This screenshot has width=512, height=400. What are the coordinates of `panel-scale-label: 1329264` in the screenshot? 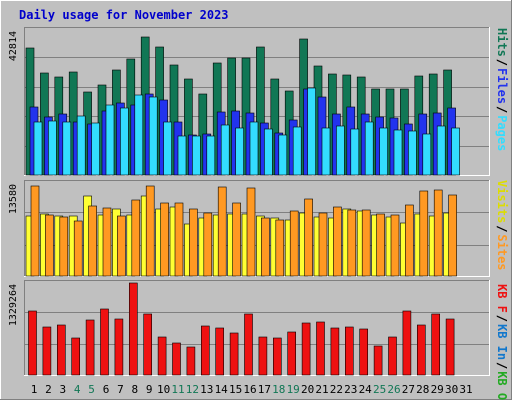 It's located at (13, 305).